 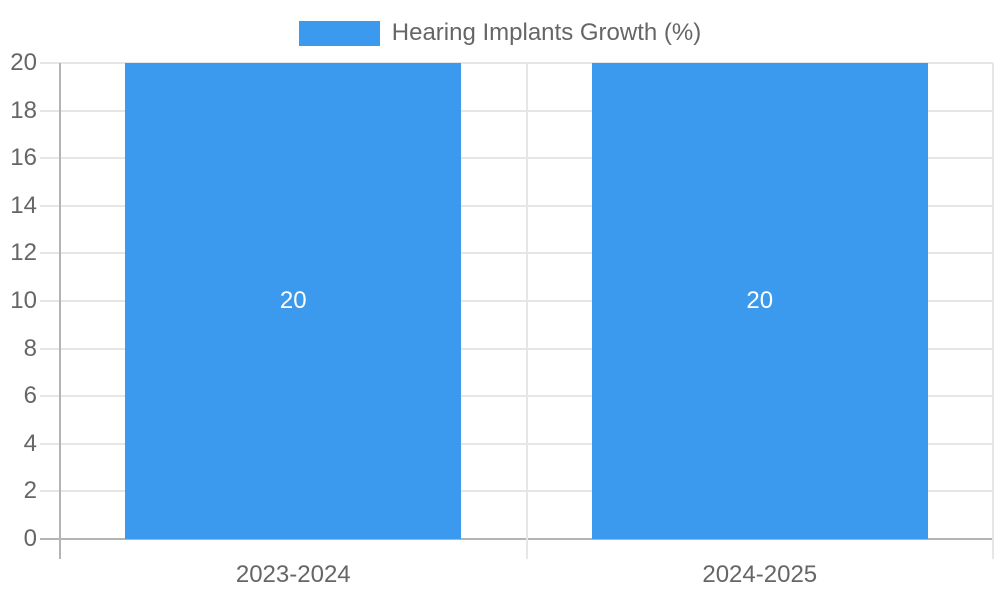 I want to click on y-tick-label: 2, so click(x=30, y=491).